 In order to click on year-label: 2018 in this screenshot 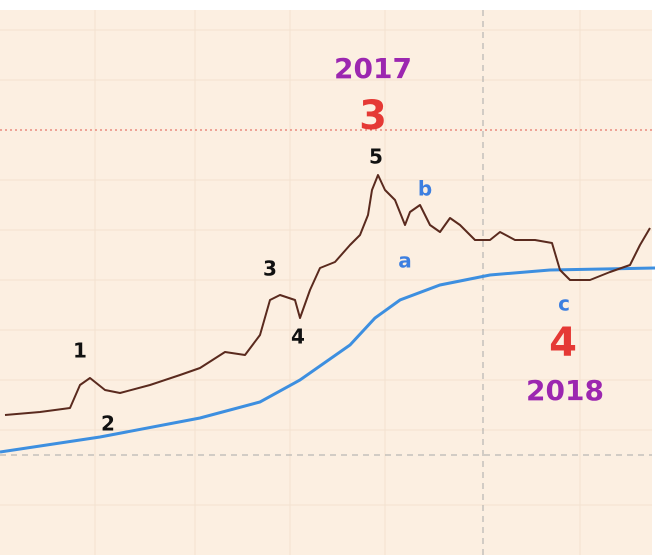, I will do `click(565, 390)`.